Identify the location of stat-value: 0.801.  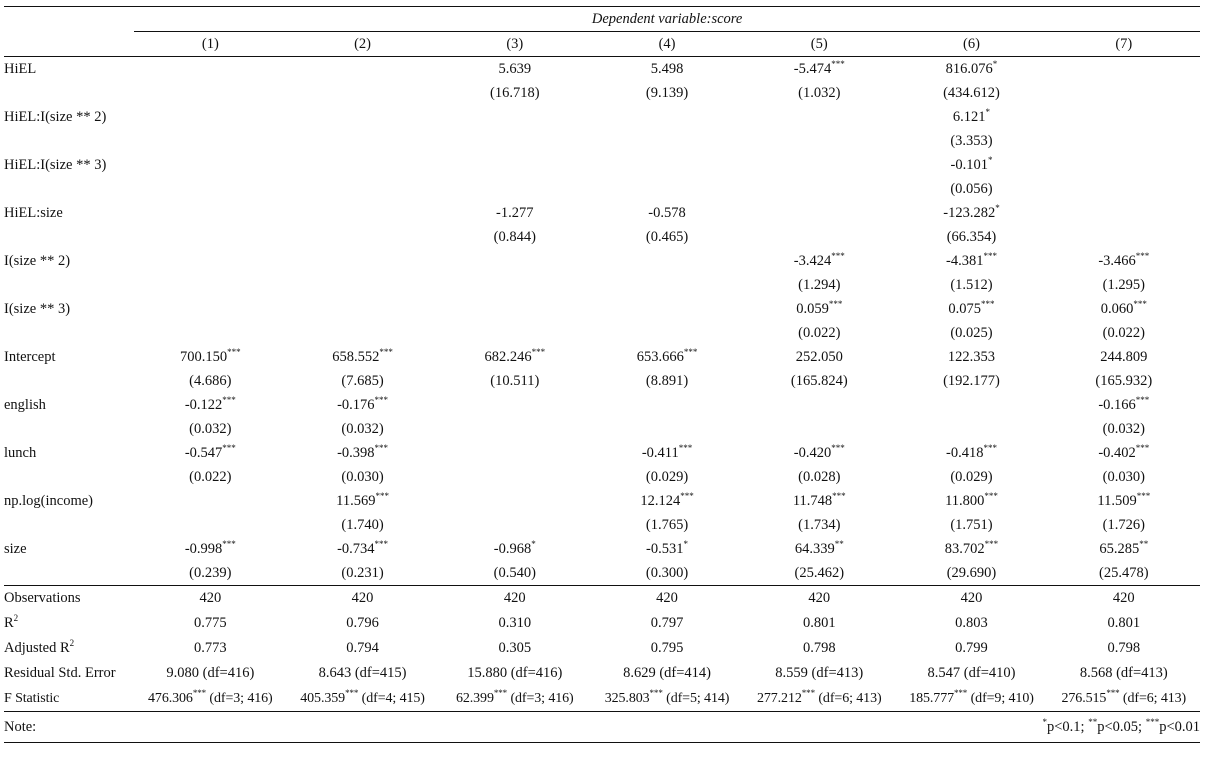
(1124, 623).